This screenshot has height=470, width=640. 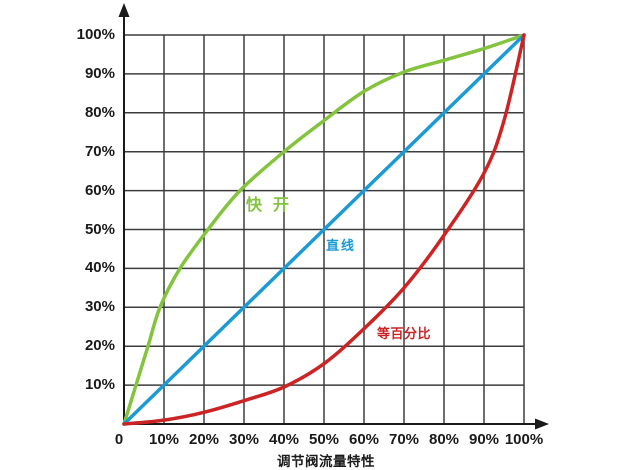 What do you see at coordinates (119, 439) in the screenshot?
I see `x-tick-label: 0` at bounding box center [119, 439].